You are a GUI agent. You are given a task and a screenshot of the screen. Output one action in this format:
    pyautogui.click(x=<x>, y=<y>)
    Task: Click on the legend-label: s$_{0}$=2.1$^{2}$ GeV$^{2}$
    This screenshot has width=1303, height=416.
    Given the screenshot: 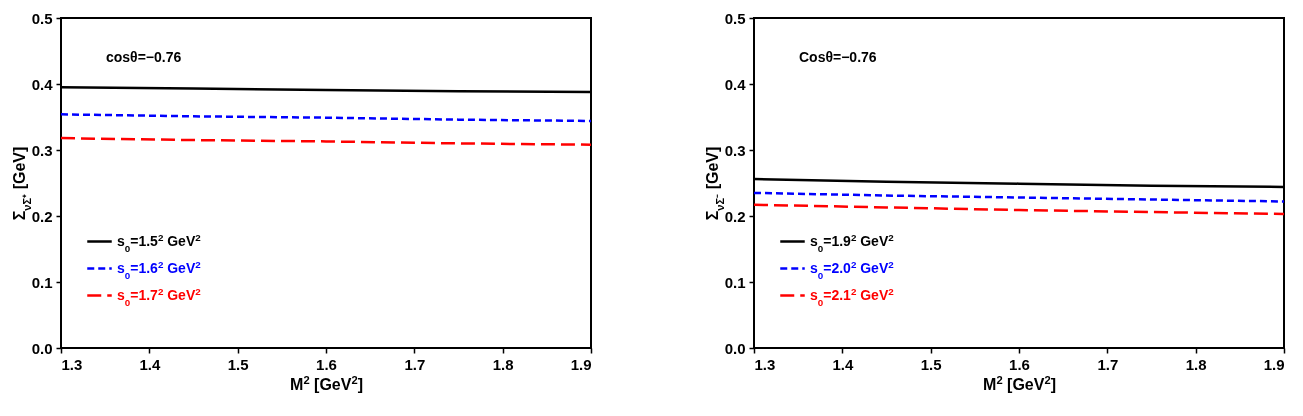 What is the action you would take?
    pyautogui.click(x=852, y=296)
    